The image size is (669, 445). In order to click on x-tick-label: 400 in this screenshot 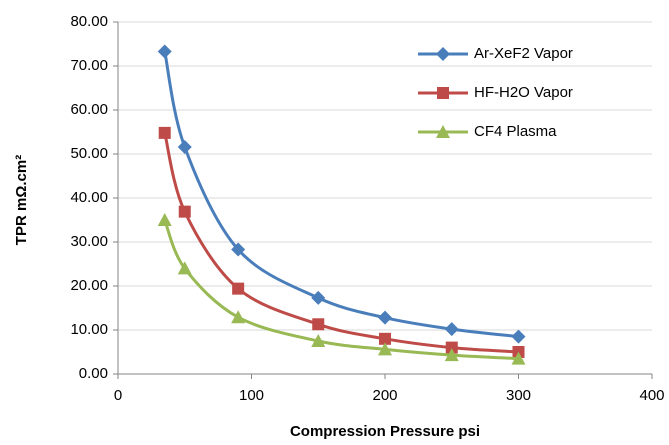, I will do `click(651, 395)`.